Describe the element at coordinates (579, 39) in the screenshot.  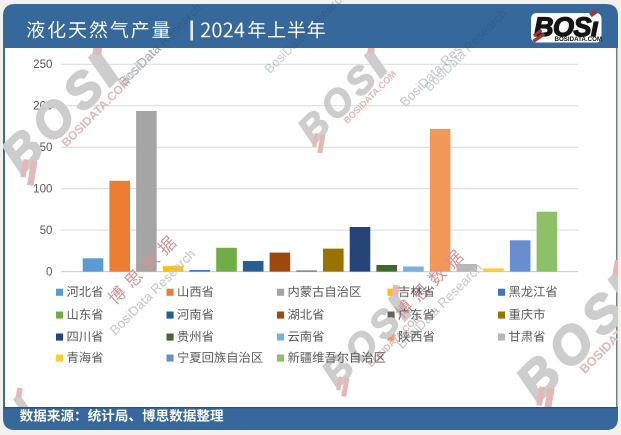
I see `svg-text: BOSIDATA.COM` at that location.